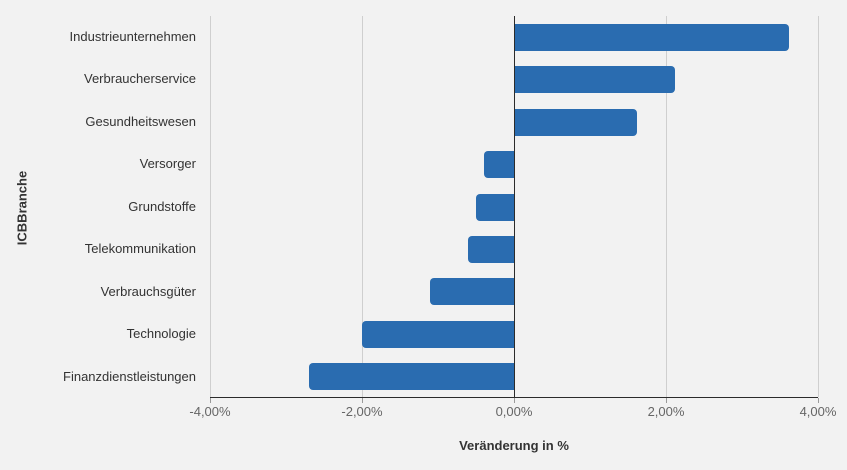 This screenshot has width=847, height=470. I want to click on x-tick-label: -2,00%, so click(362, 411).